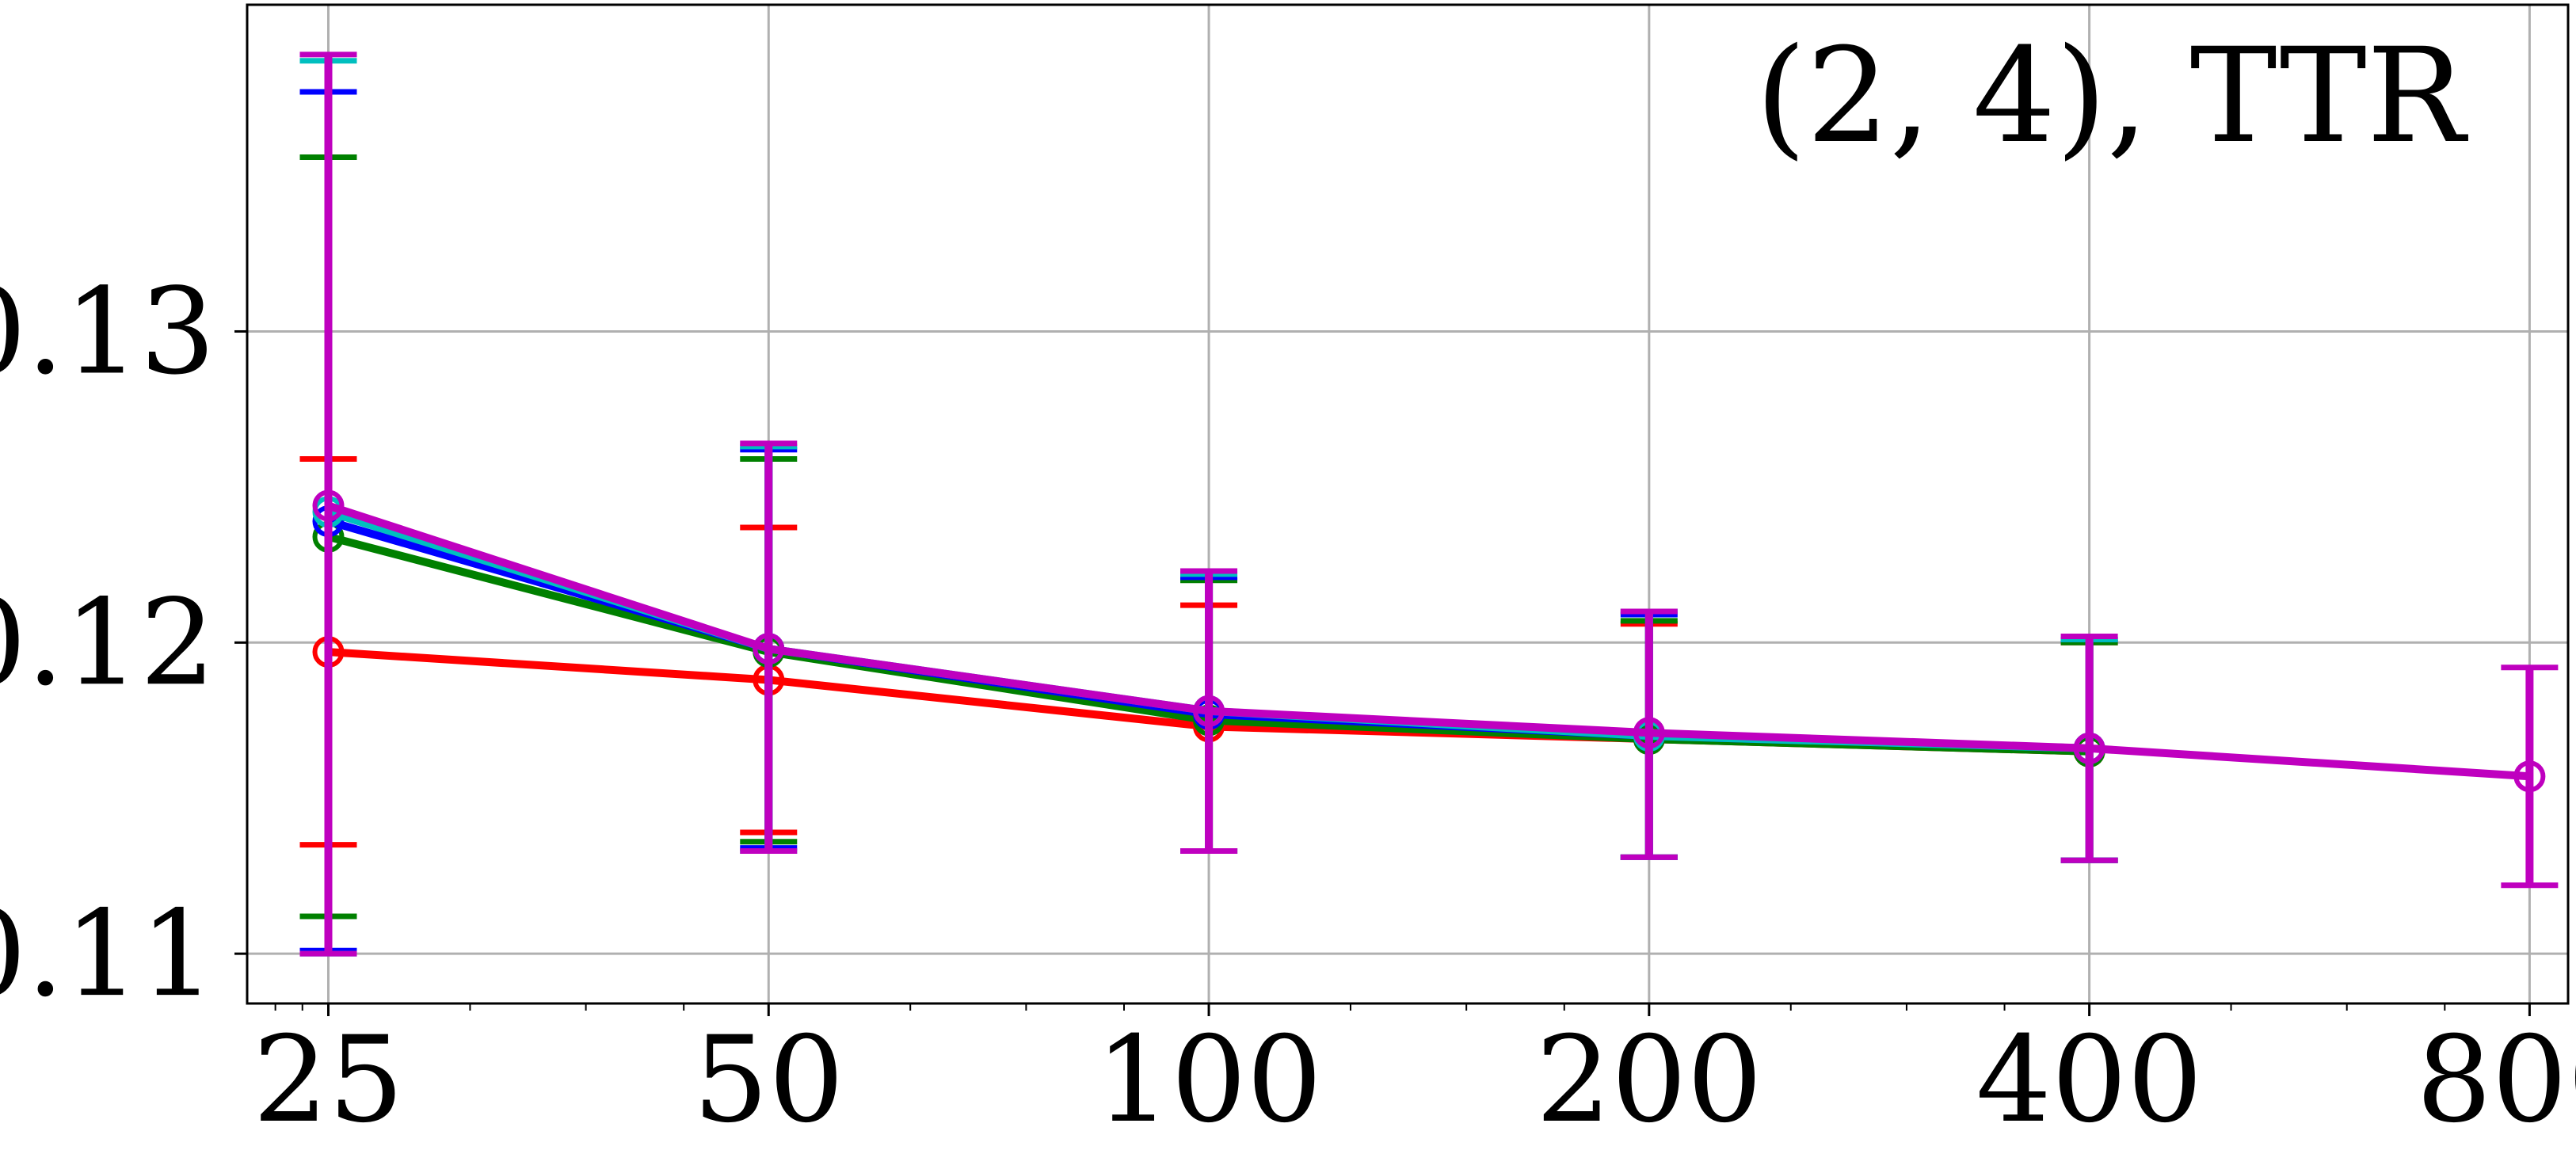  Describe the element at coordinates (1649, 1080) in the screenshot. I see `x-tick-label: 200` at that location.